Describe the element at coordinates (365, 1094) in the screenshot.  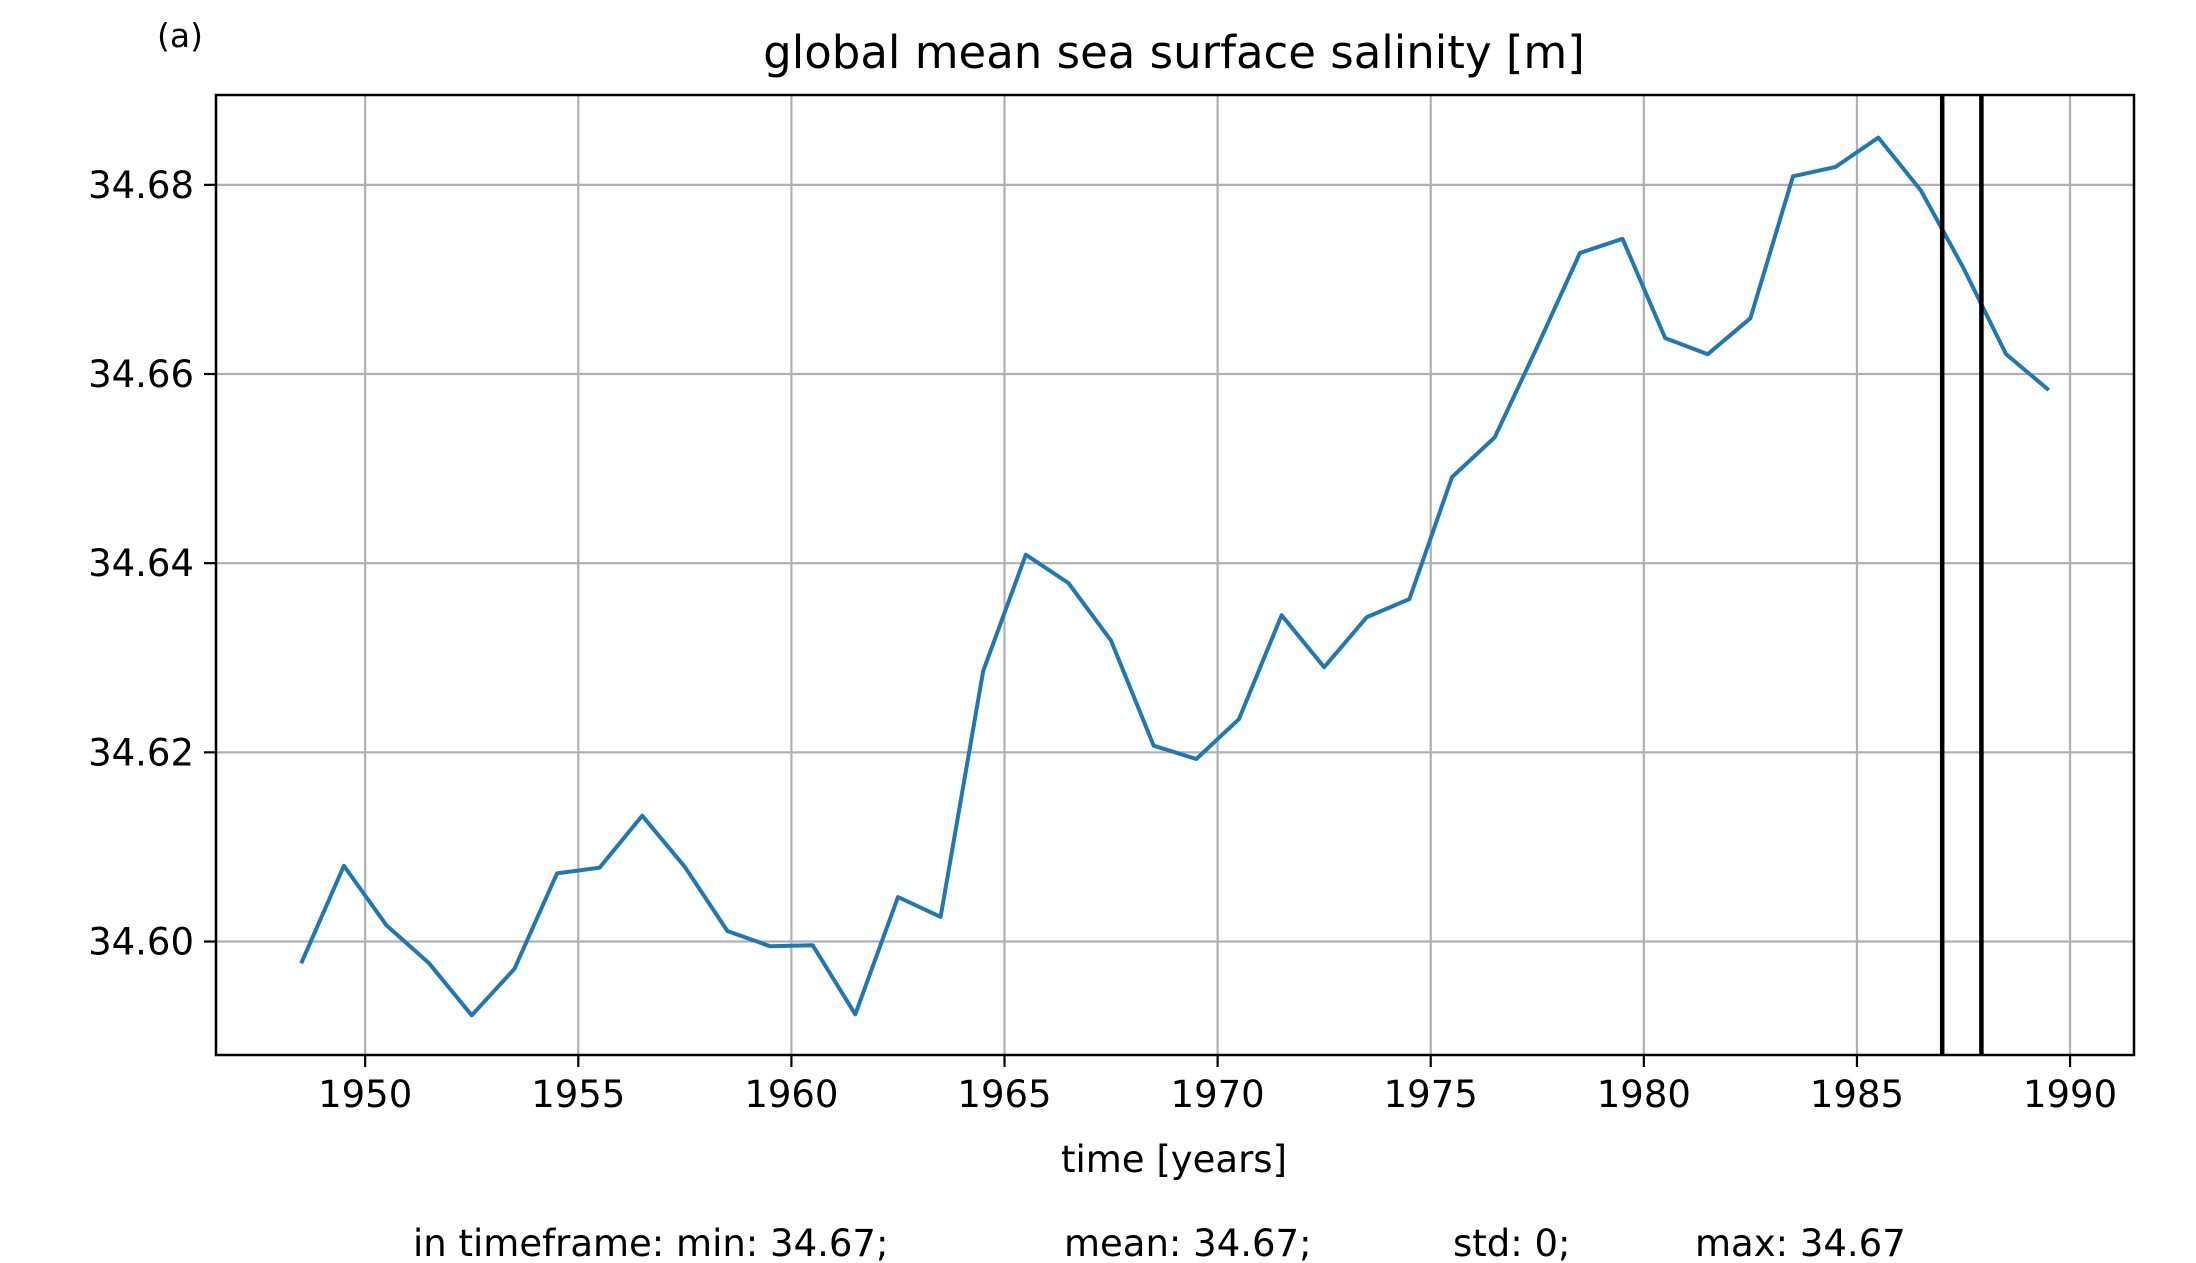
I see `x-tick-label: 1950` at that location.